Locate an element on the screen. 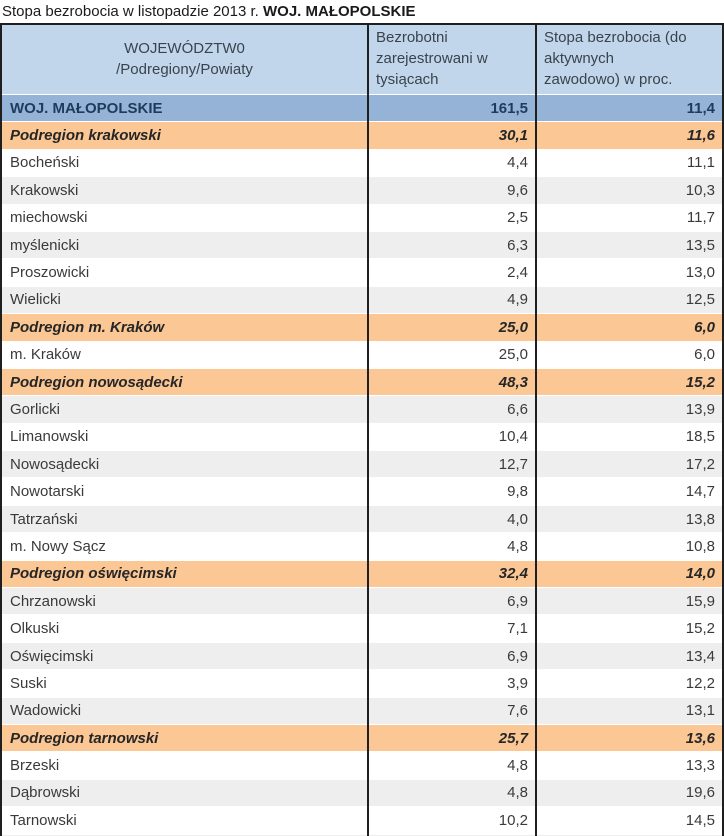 The image size is (724, 836). table-row-subregion: Podregion oświęcimski 32,4 14,0 is located at coordinates (362, 573).